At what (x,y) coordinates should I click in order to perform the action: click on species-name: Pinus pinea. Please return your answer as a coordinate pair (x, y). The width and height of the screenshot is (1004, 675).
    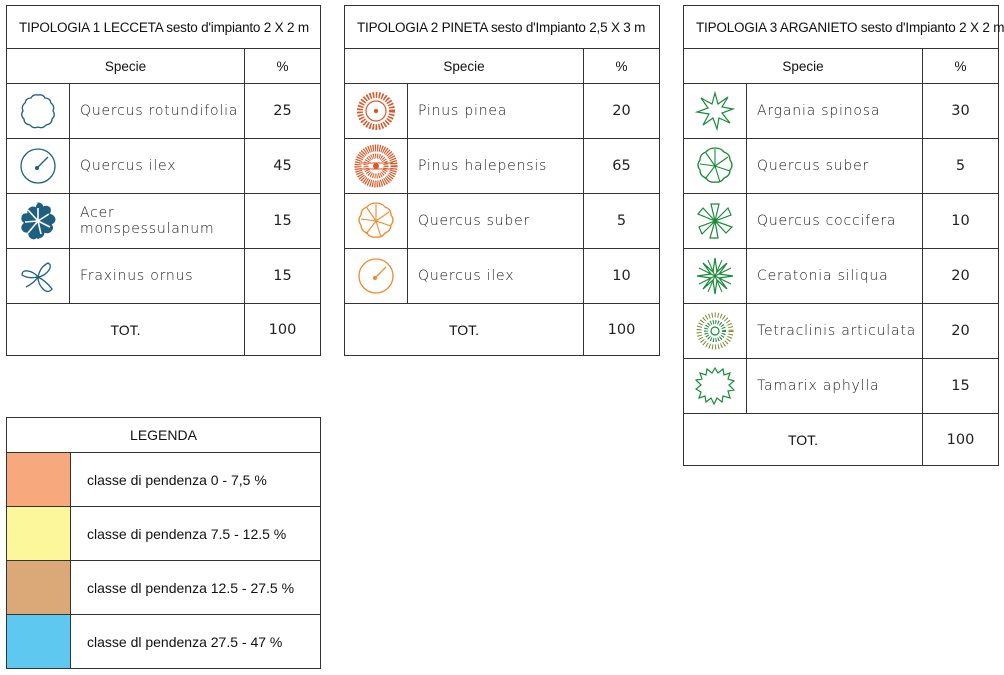
    Looking at the image, I should click on (495, 111).